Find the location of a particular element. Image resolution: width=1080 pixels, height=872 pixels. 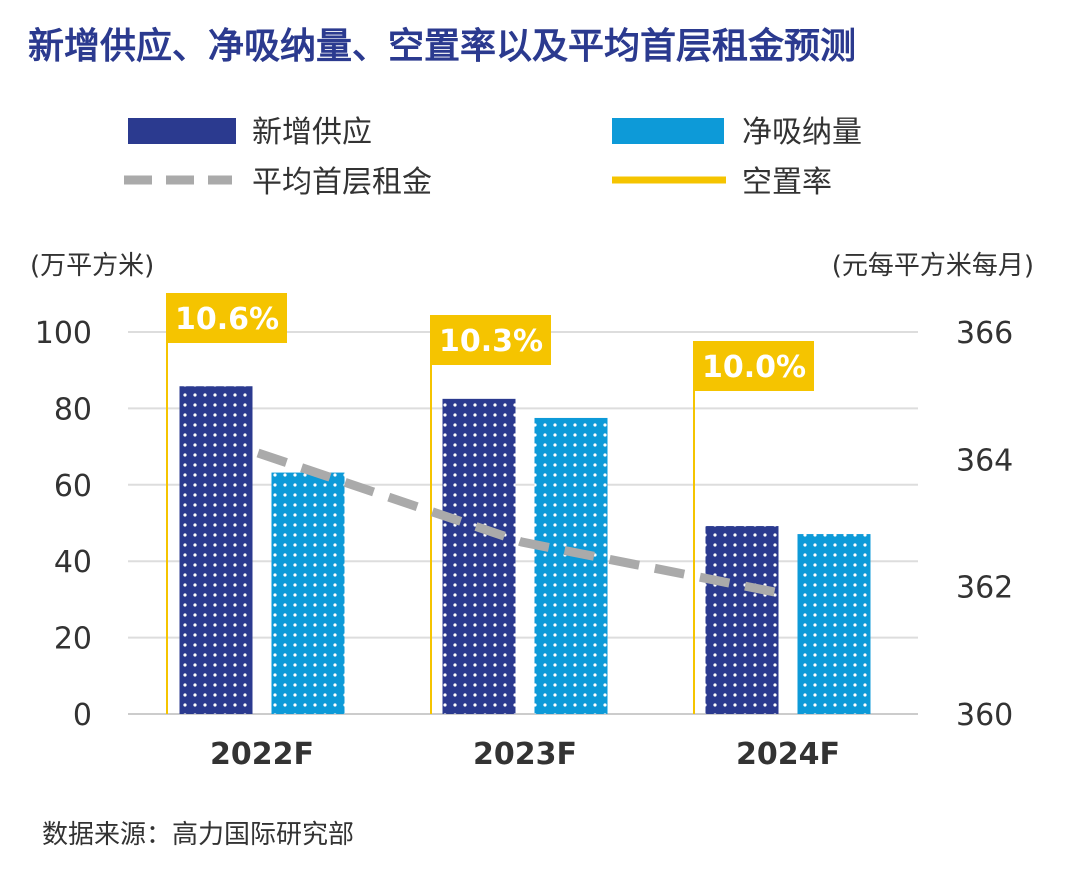

category-label: 2023F is located at coordinates (525, 754).